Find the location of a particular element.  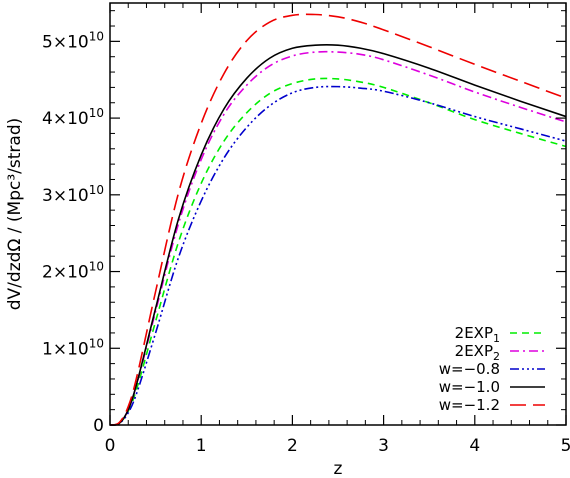

legend-name: w=−0.8 is located at coordinates (469, 369).